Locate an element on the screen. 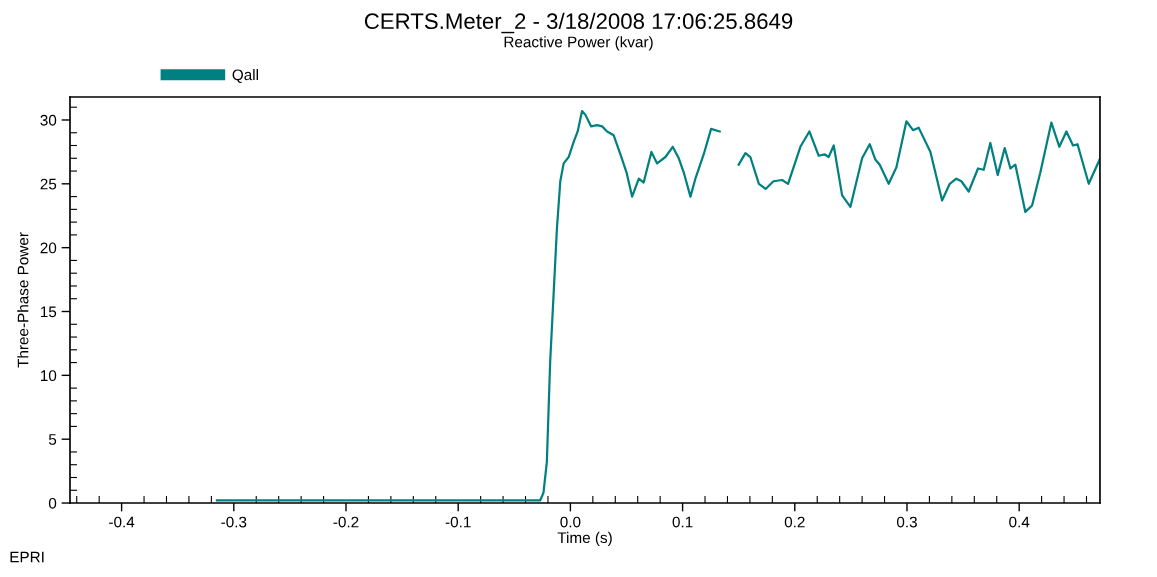 This screenshot has width=1157, height=577. y-tick-label: 30 is located at coordinates (48, 120).